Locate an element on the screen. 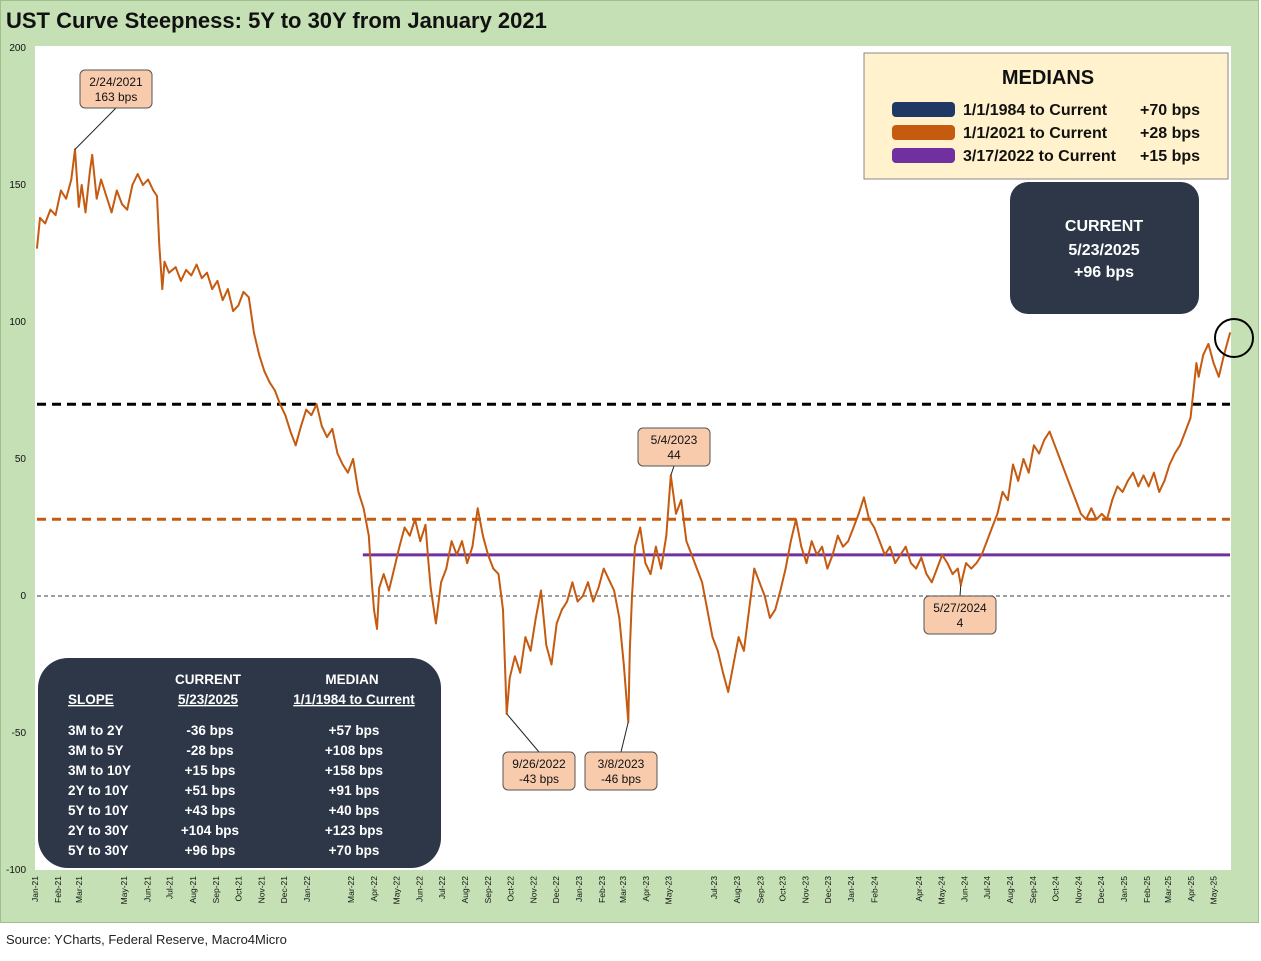 The width and height of the screenshot is (1261, 961). x-tick-label: Feb-23 is located at coordinates (602, 889).